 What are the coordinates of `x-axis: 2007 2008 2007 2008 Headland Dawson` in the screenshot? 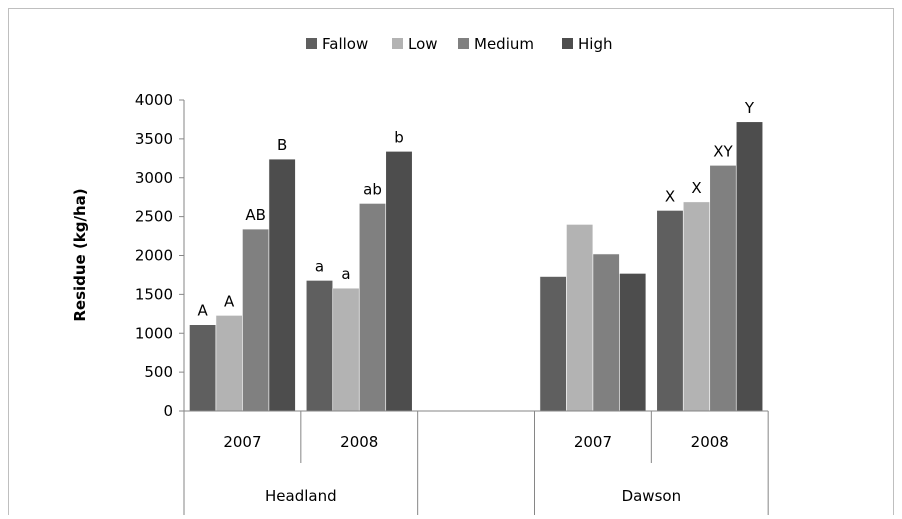 It's located at (476, 464).